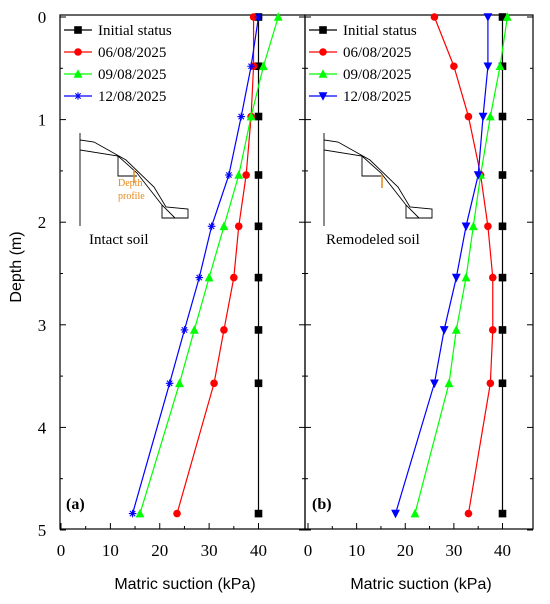 The height and width of the screenshot is (604, 550). Describe the element at coordinates (373, 240) in the screenshot. I see `inset-label-b: Remodeled soil` at that location.